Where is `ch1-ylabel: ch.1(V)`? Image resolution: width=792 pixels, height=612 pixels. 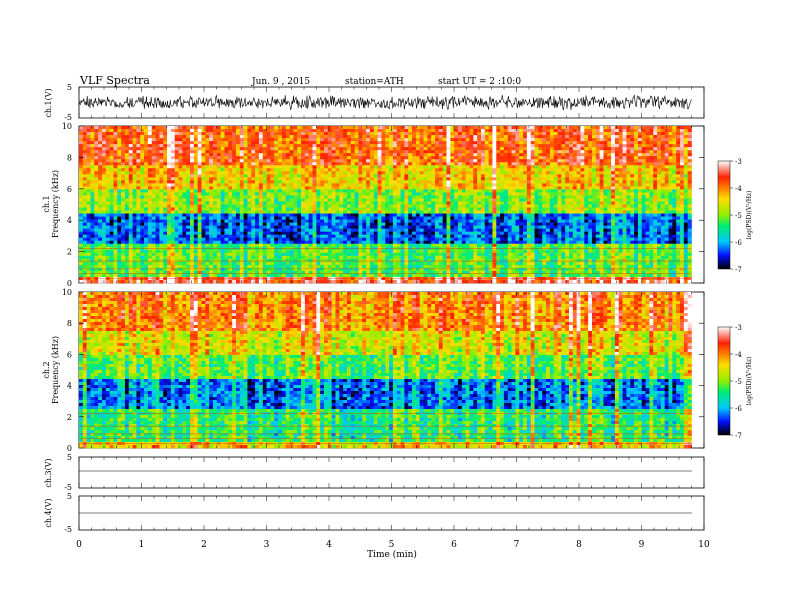
ch1-ylabel: ch.1(V) is located at coordinates (48, 102).